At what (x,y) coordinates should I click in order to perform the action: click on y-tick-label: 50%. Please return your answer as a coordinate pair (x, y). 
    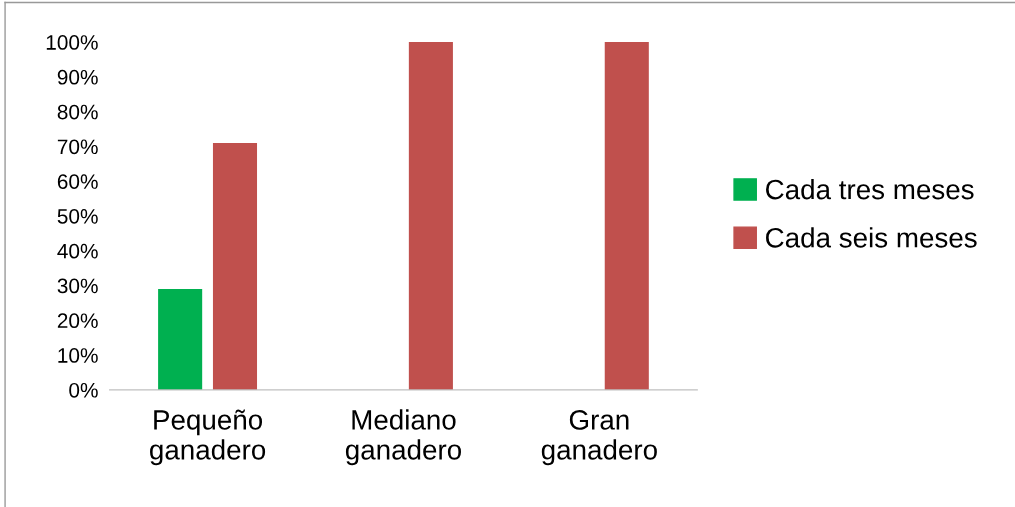
    Looking at the image, I should click on (77, 216).